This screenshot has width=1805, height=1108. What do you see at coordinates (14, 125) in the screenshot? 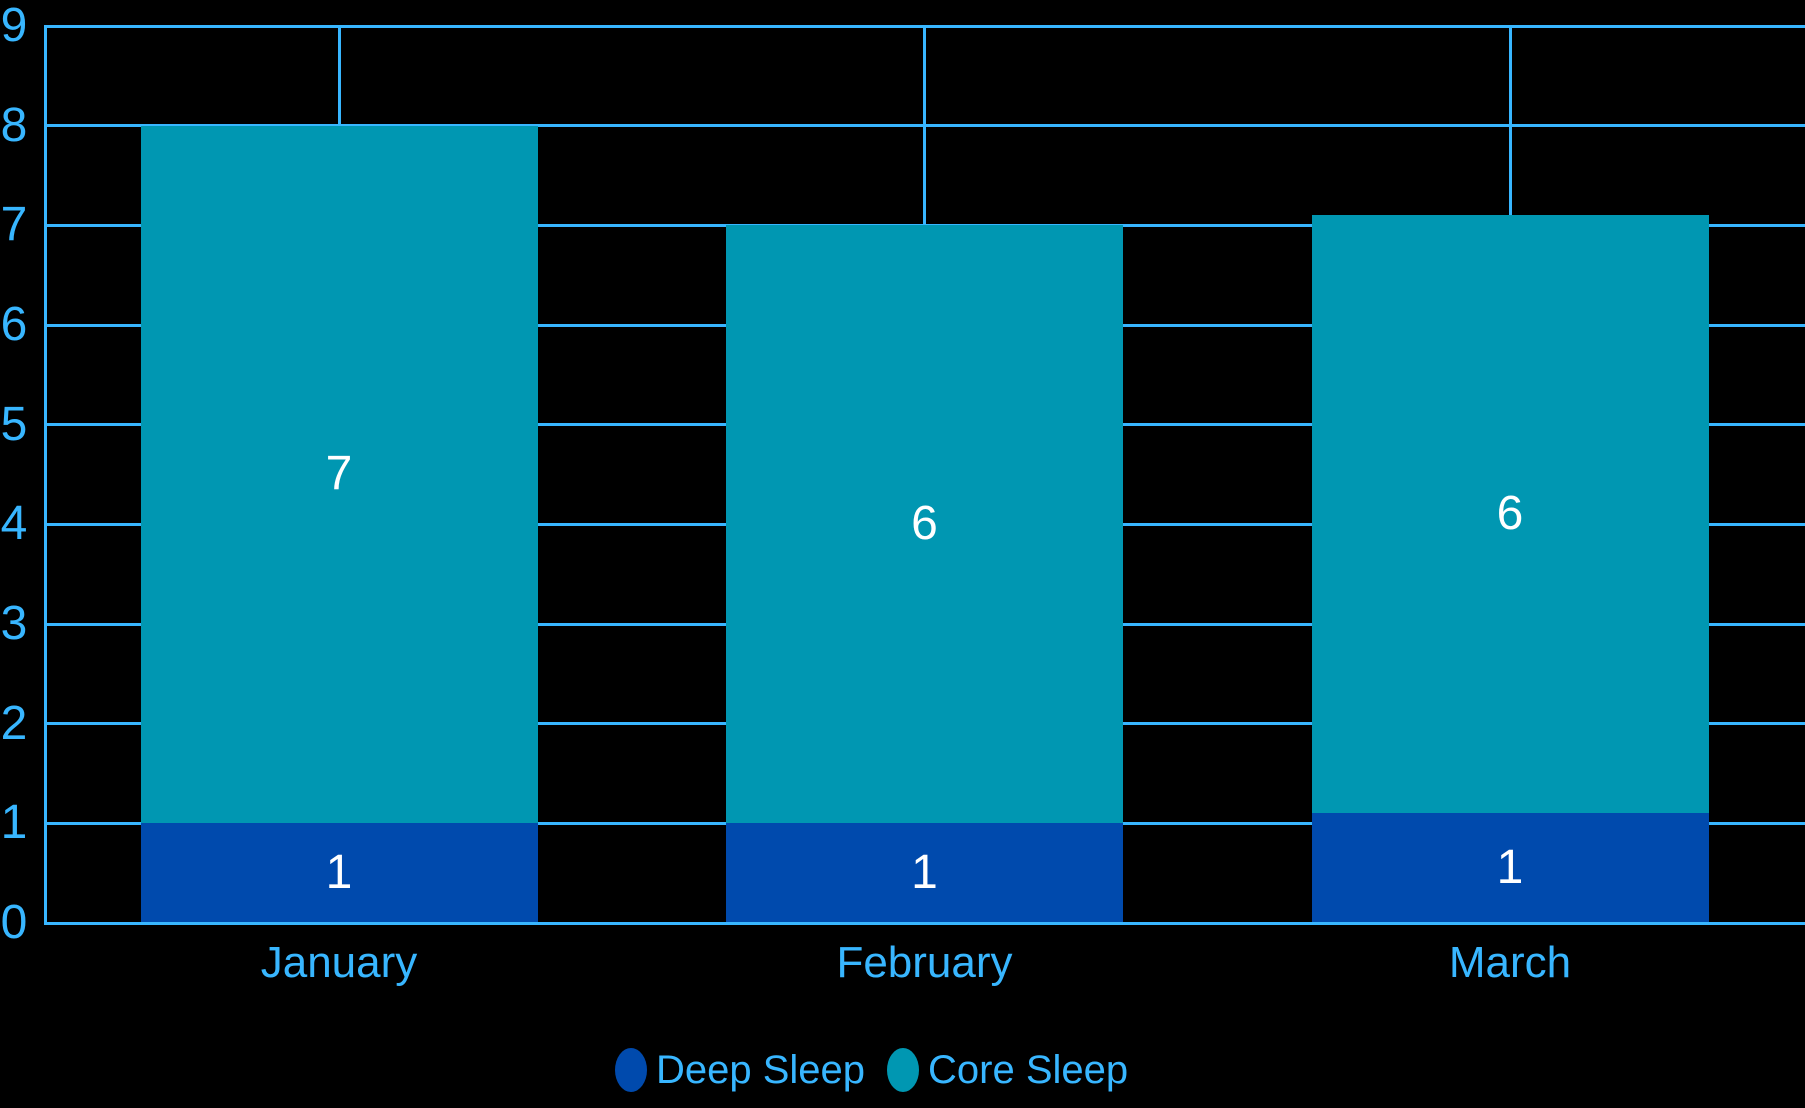
I see `y-tick-label-8: 8` at bounding box center [14, 125].